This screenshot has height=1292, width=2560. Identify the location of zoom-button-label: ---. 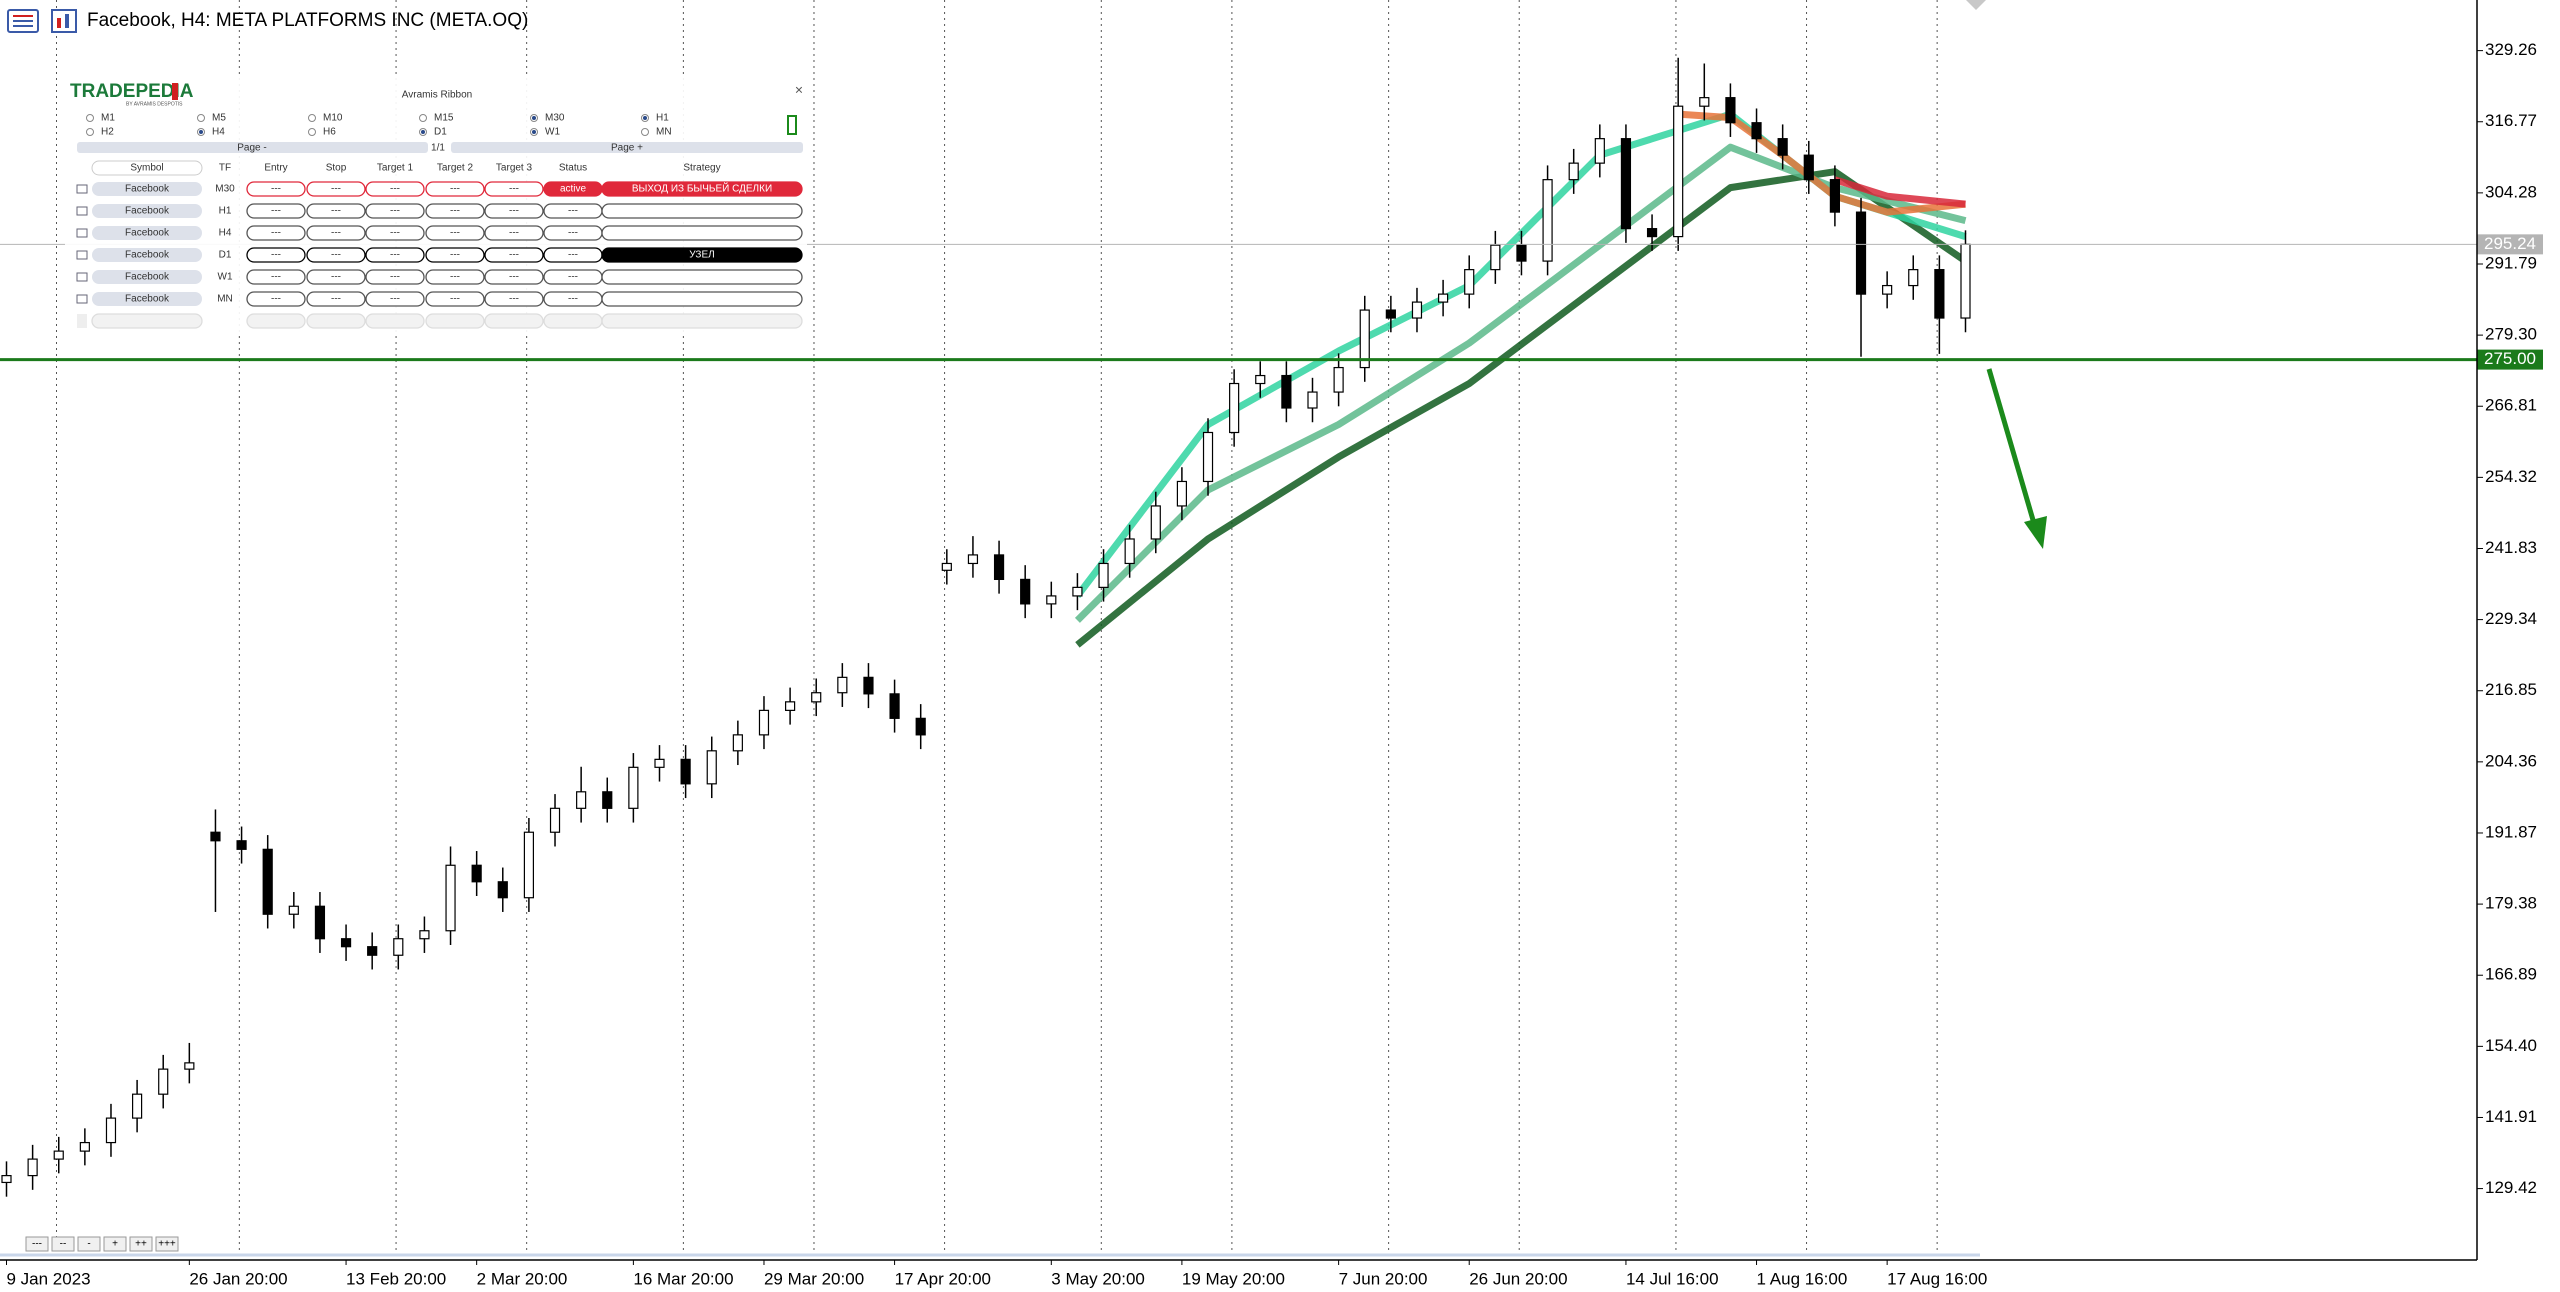
(37, 1244).